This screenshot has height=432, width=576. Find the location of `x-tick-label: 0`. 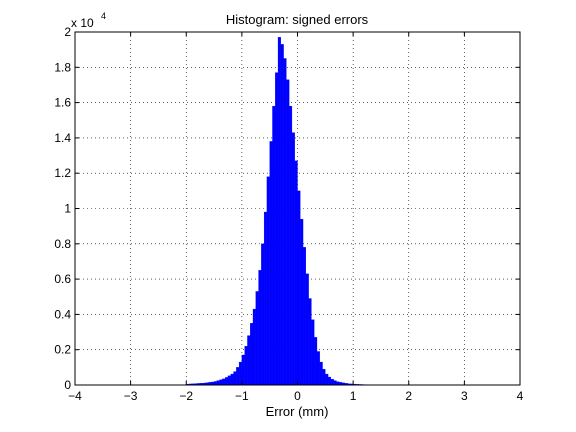

x-tick-label: 0 is located at coordinates (297, 396).